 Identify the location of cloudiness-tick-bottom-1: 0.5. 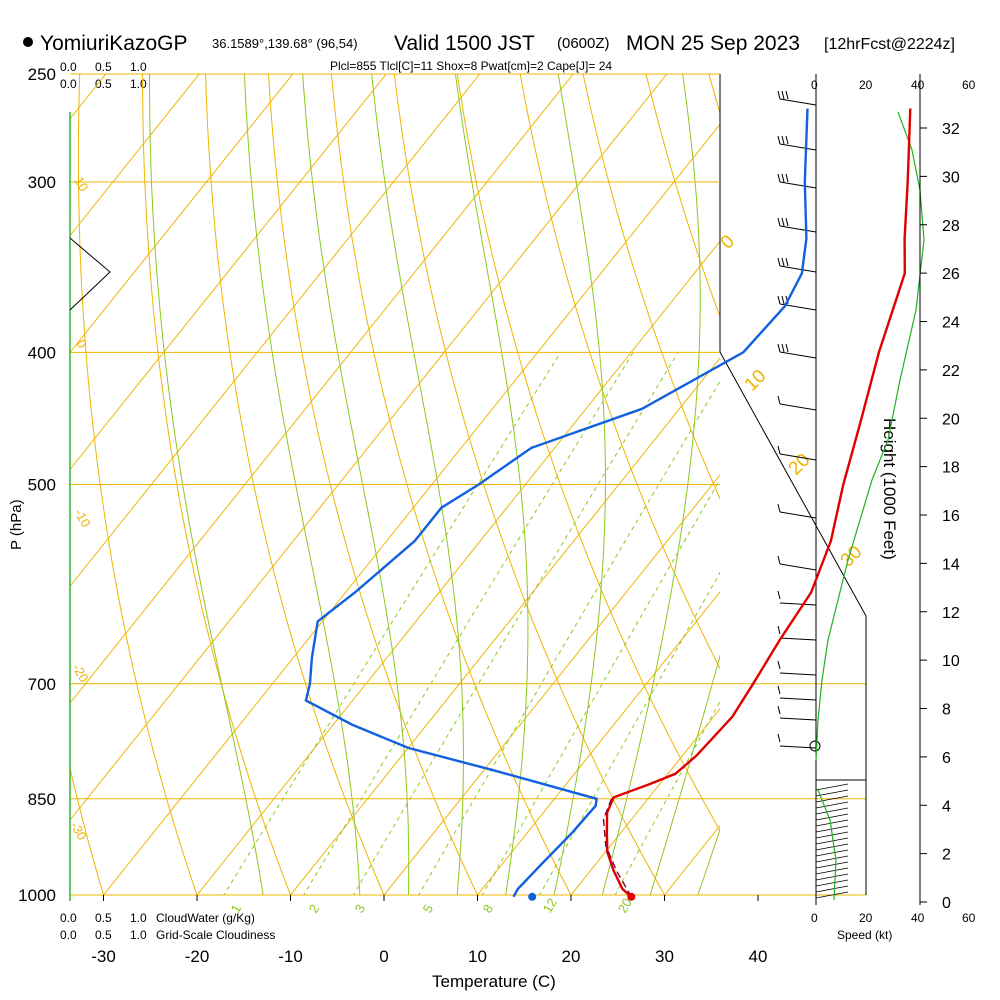
(103, 935).